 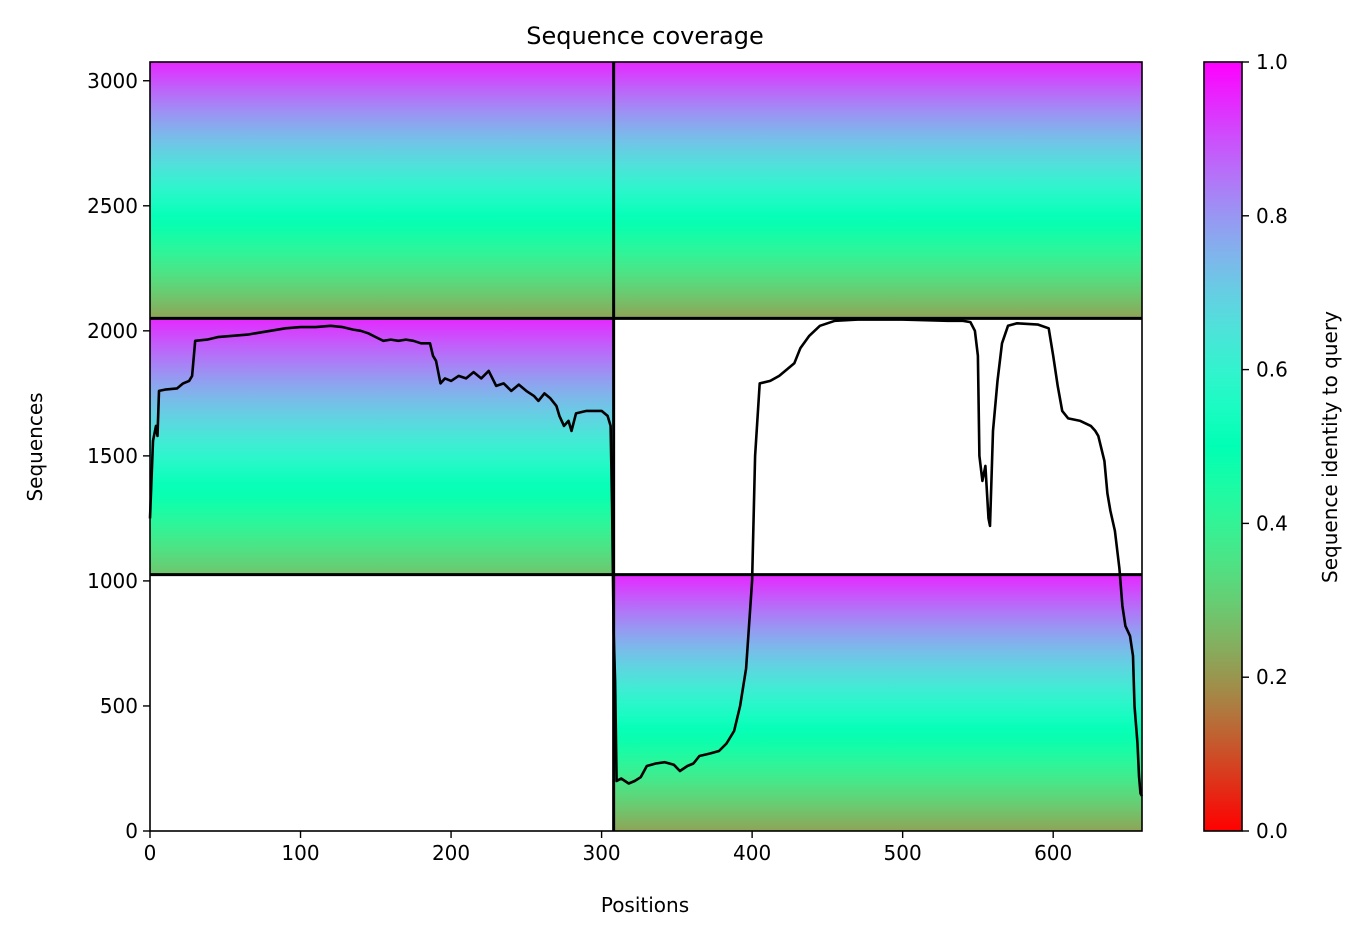 I want to click on x-tick-label: 400, so click(x=752, y=853).